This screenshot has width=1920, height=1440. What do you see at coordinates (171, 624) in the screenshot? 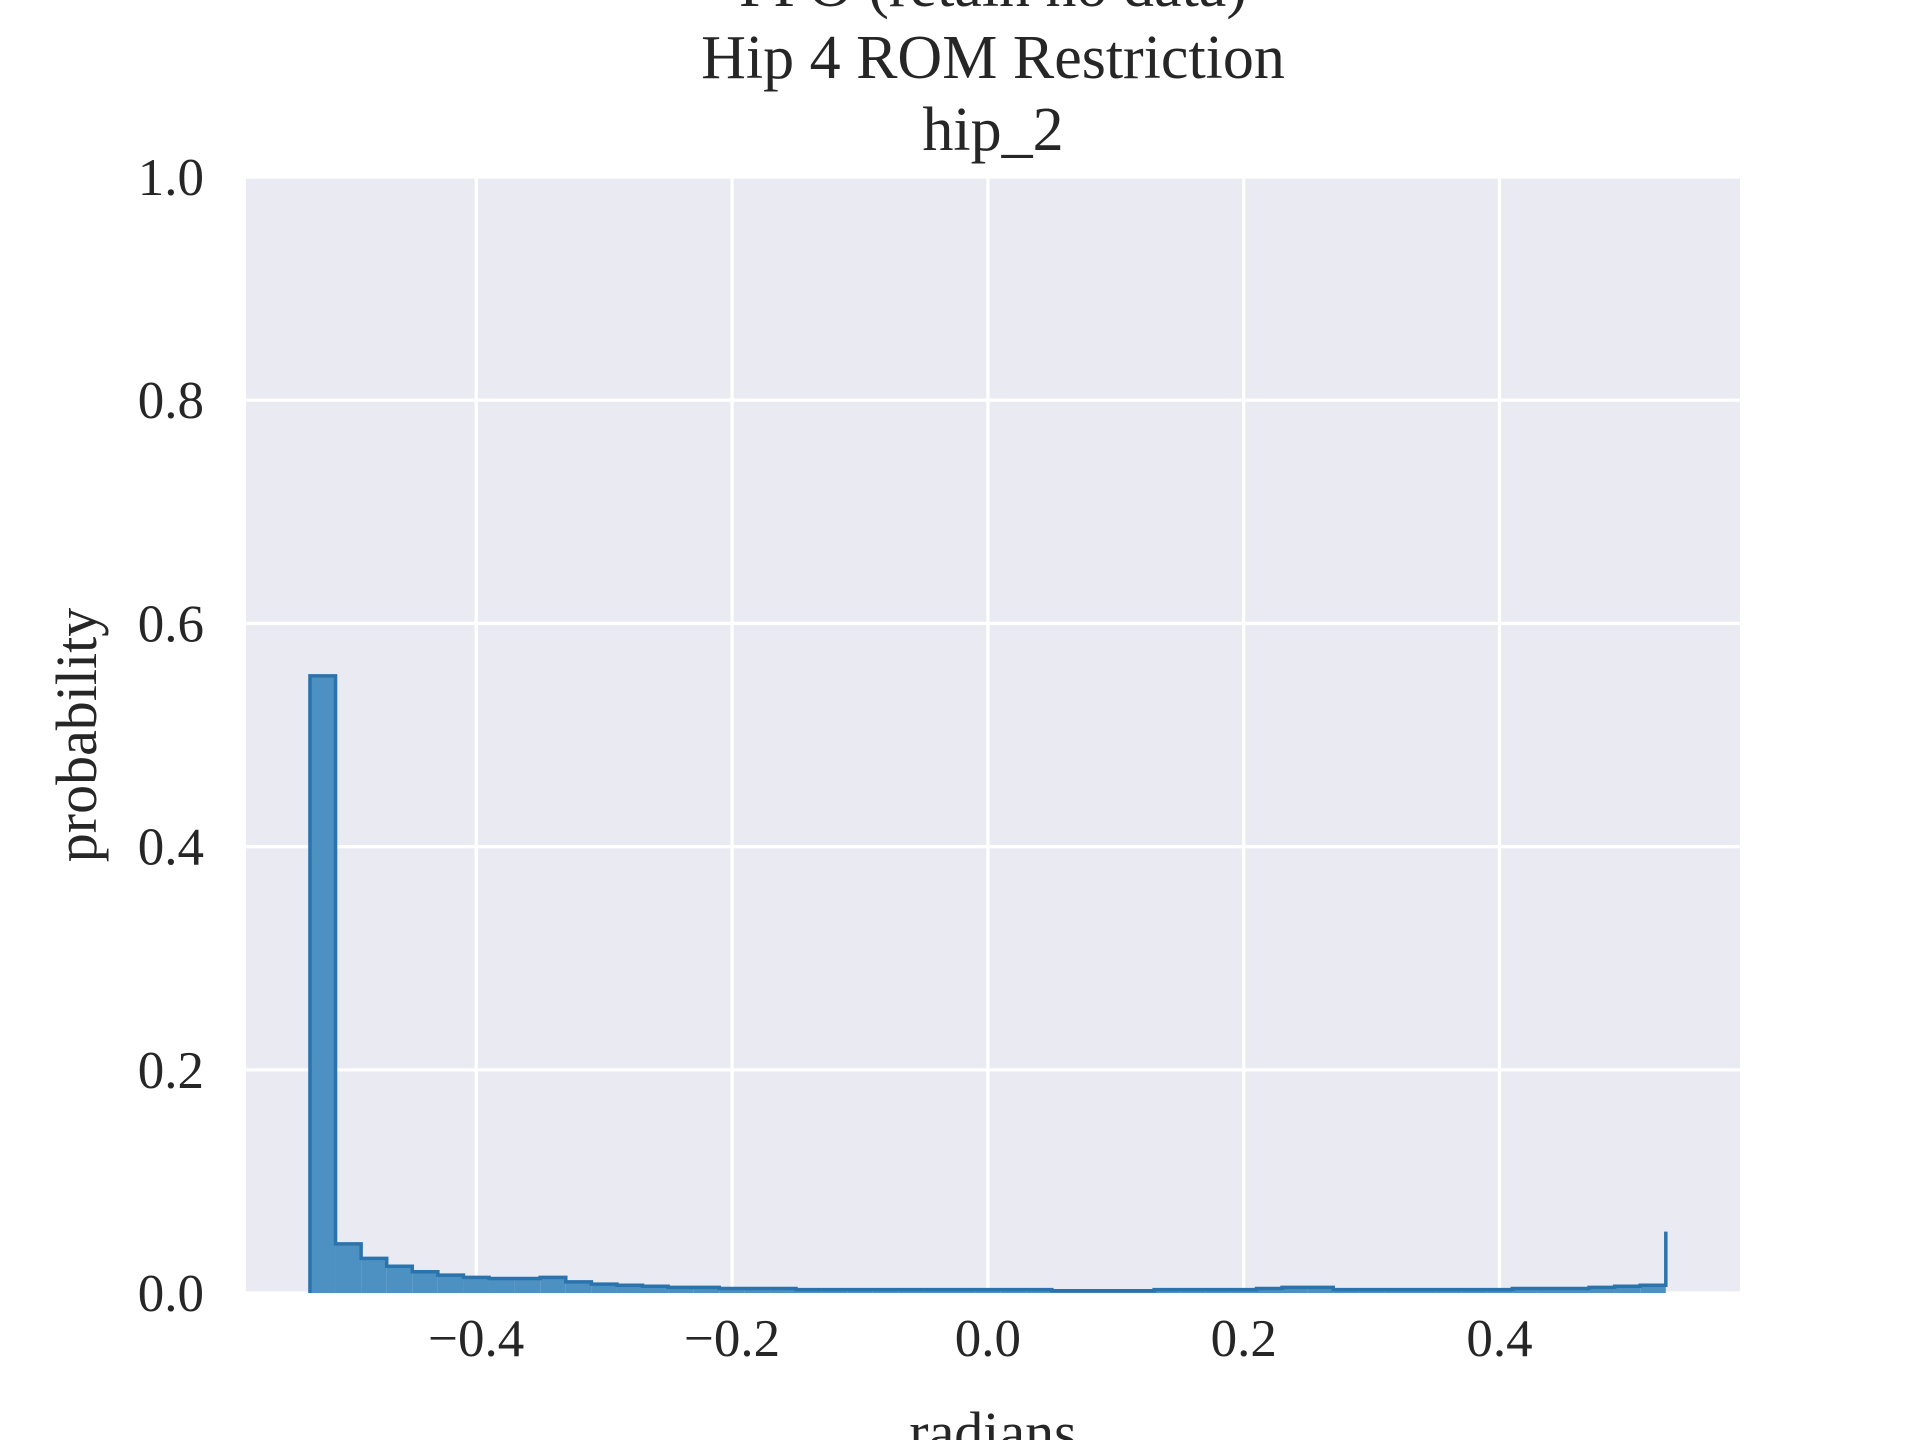
I see `y-tick-label: 0.6` at bounding box center [171, 624].